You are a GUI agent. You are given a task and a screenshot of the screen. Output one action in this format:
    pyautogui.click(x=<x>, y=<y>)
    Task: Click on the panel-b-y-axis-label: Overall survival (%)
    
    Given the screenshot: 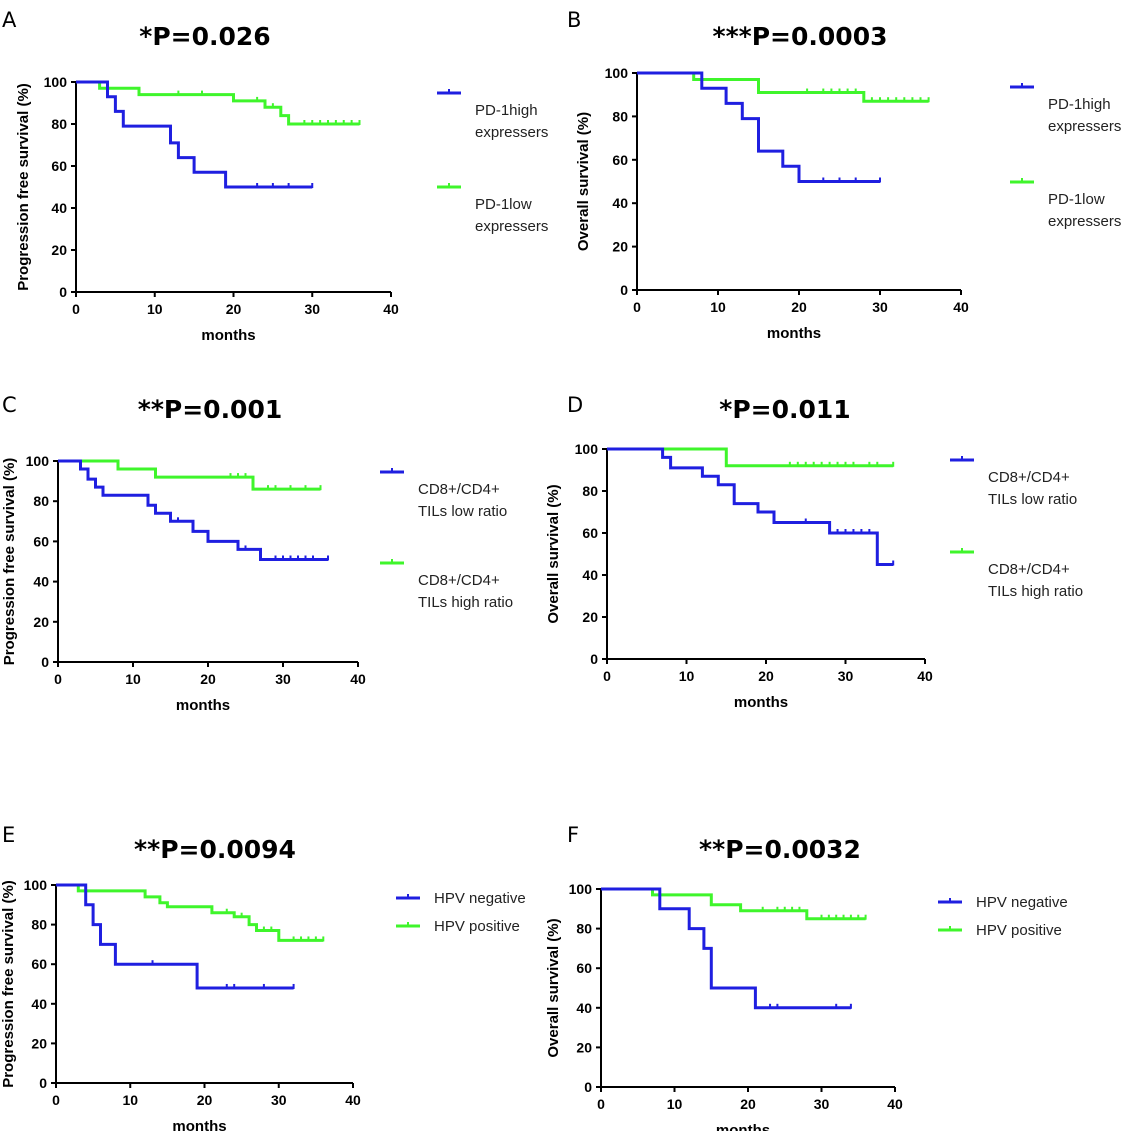 What is the action you would take?
    pyautogui.click(x=583, y=181)
    